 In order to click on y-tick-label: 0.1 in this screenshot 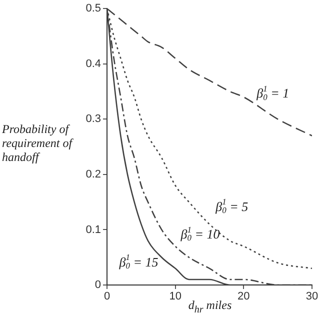, I will do `click(93, 230)`.